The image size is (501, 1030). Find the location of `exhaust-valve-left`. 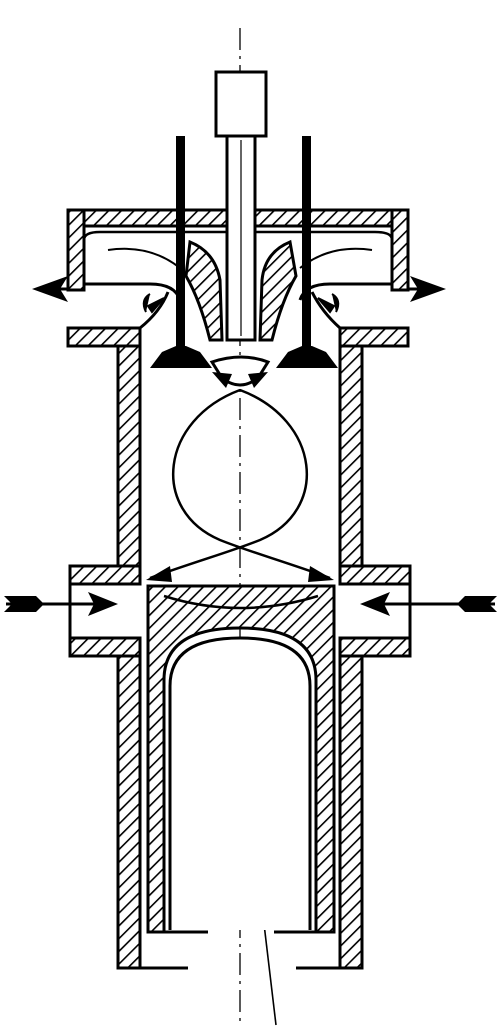

exhaust-valve-left is located at coordinates (181, 252).